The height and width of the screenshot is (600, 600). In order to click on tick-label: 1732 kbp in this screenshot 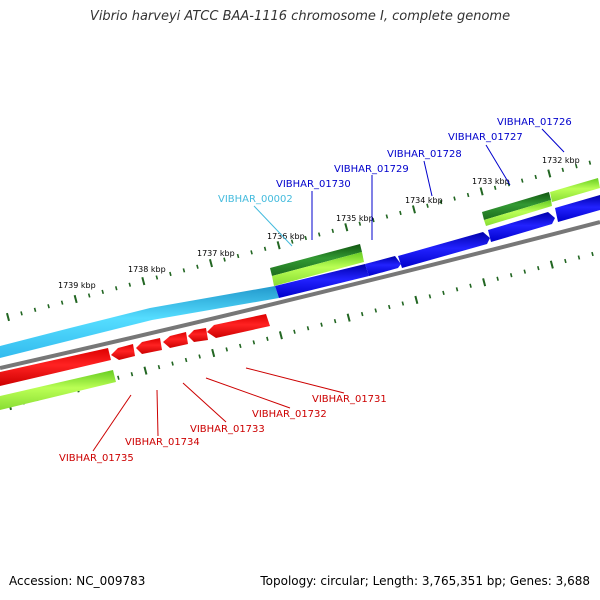, I will do `click(561, 160)`.